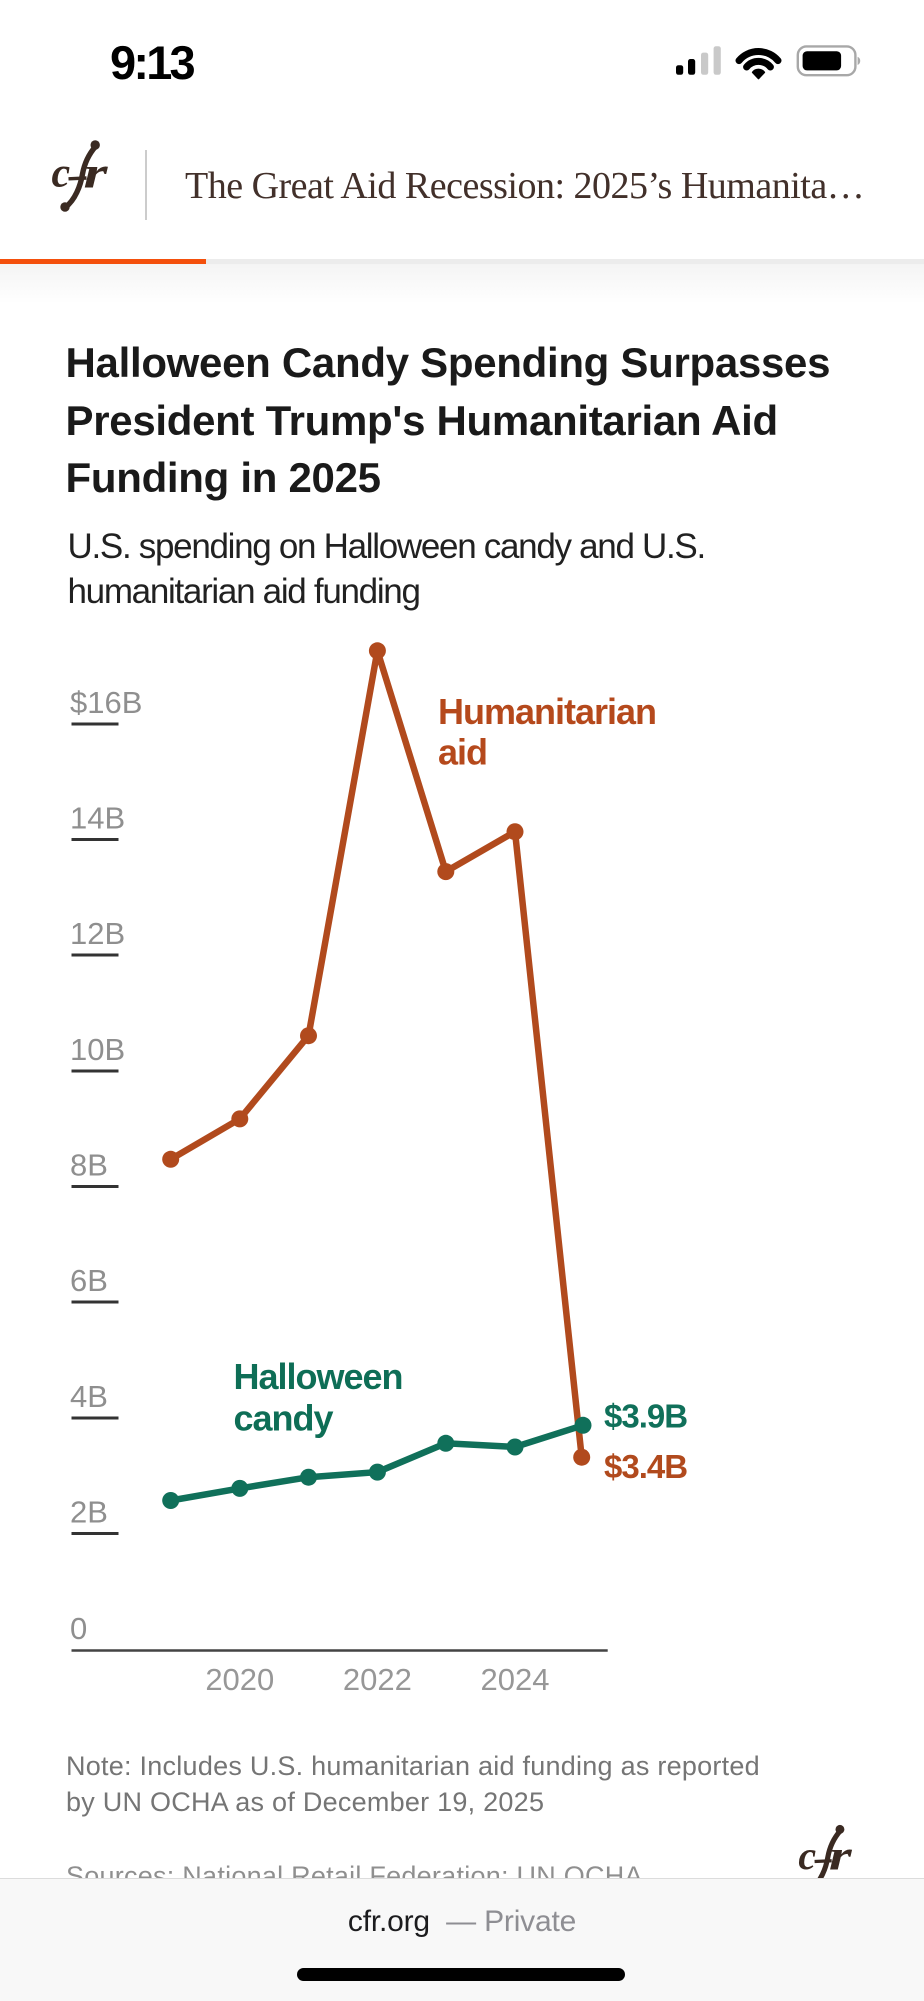 The width and height of the screenshot is (924, 2001). I want to click on svg-text: 2022, so click(377, 1679).